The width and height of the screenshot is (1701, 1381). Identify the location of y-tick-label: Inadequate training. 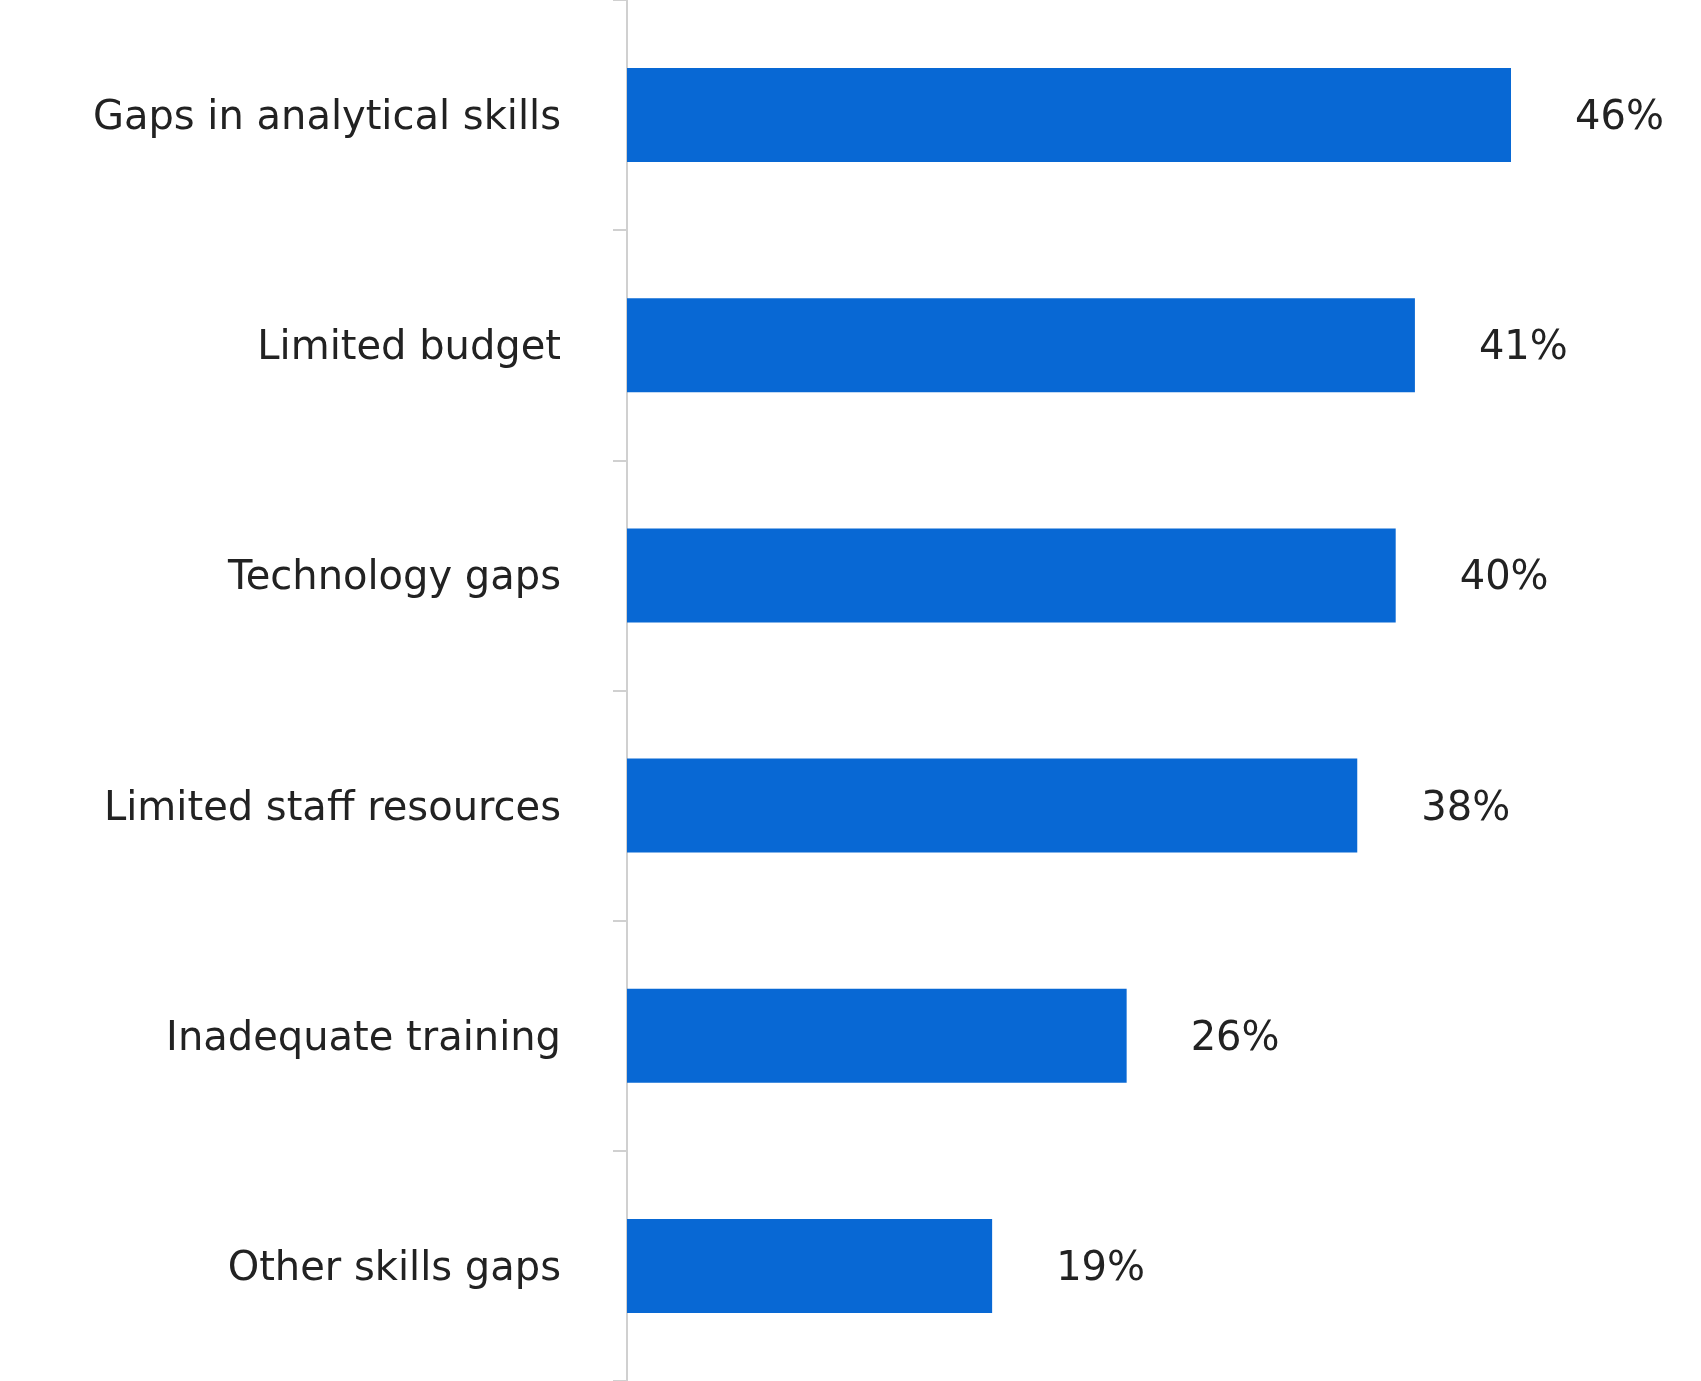
(363, 1035).